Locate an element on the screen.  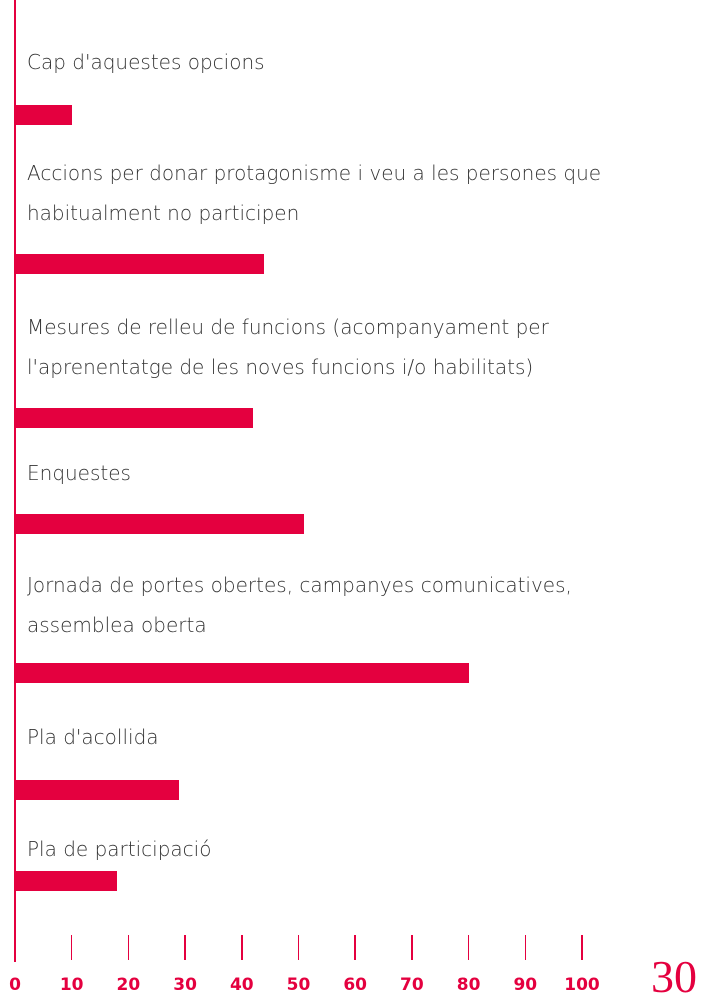
category-label: Pla de participació is located at coordinates (119, 849).